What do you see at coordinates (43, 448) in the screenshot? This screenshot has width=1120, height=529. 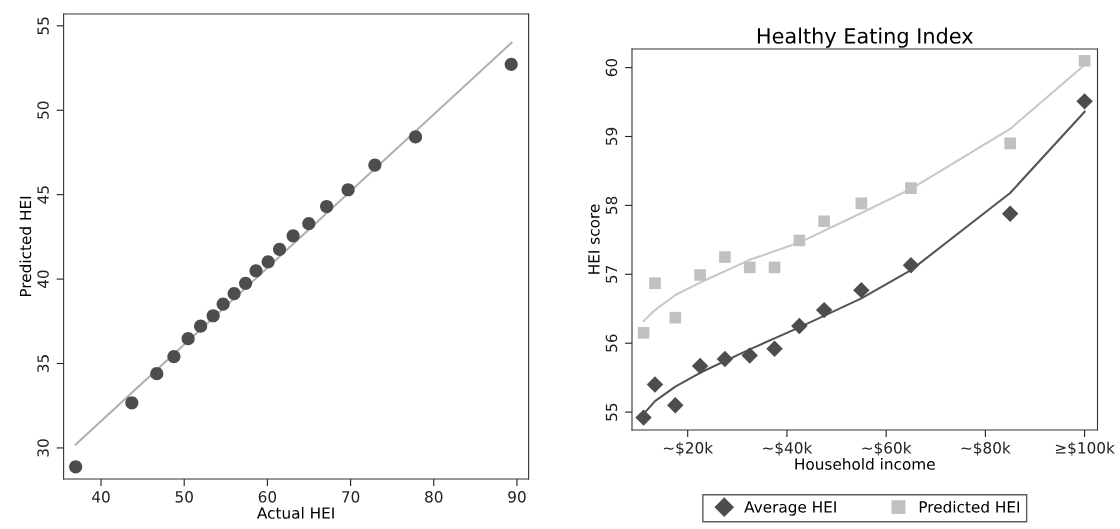 I see `y-tick-label: 30` at bounding box center [43, 448].